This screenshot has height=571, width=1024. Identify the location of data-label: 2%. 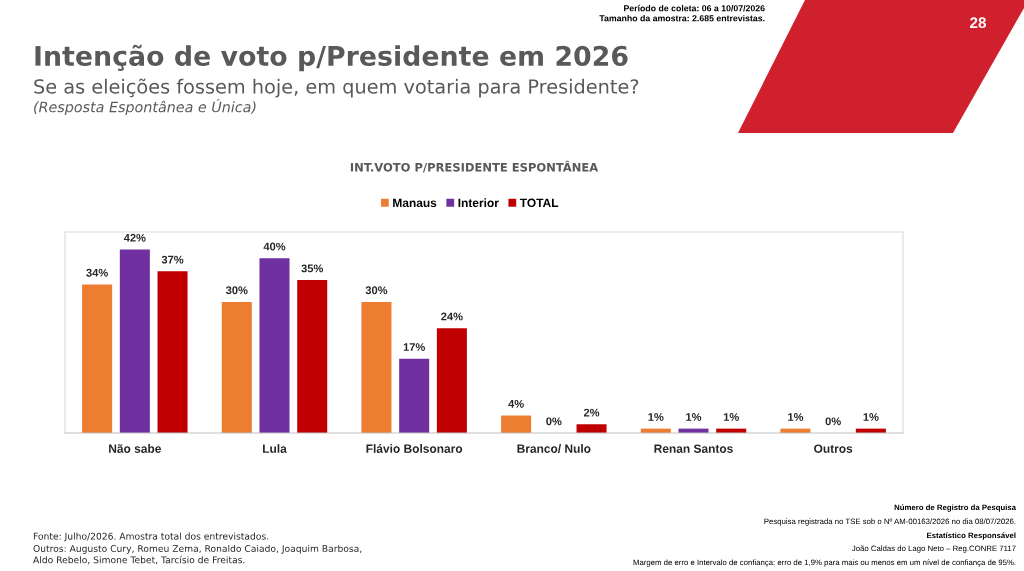
(591, 412).